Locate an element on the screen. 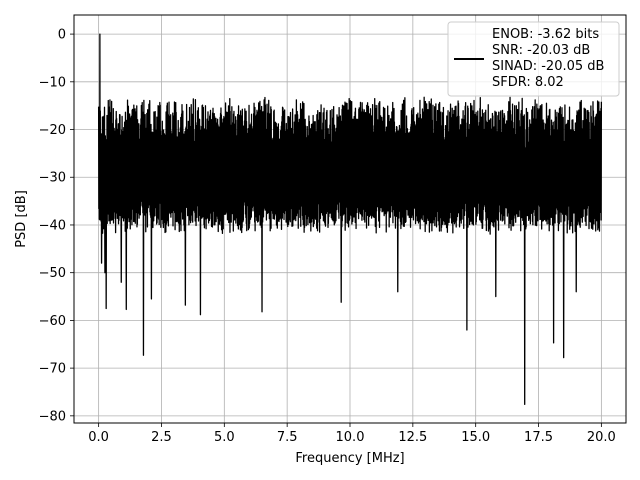 The width and height of the screenshot is (640, 480). legend-text-sfdr: SFDR: 8.02 is located at coordinates (528, 82).